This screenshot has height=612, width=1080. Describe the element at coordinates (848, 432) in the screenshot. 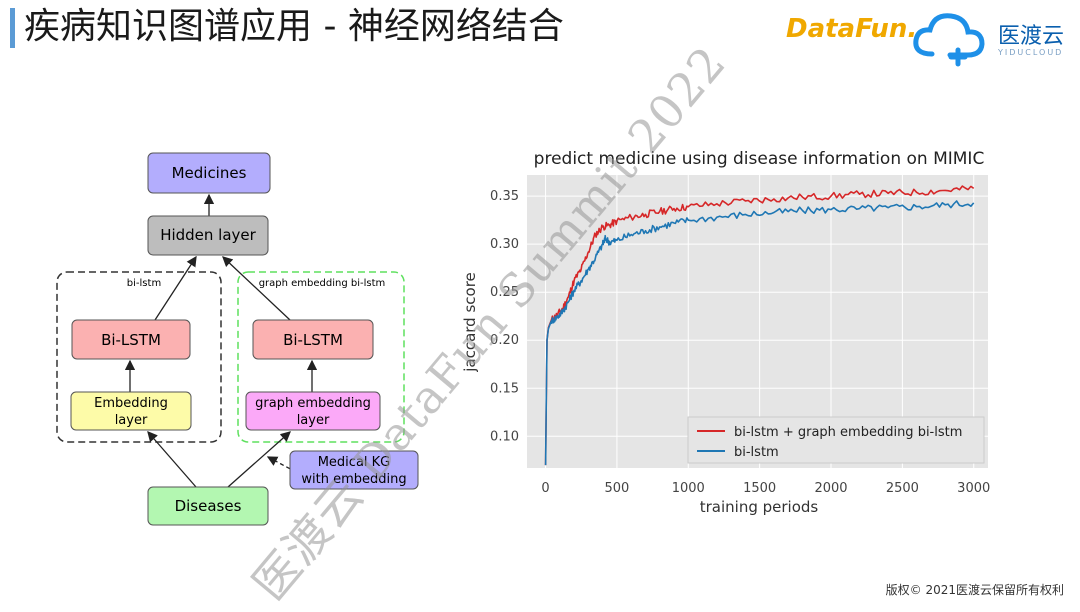

I see `legend-label-combined: bi-lstm + graph embedding bi-lstm` at that location.